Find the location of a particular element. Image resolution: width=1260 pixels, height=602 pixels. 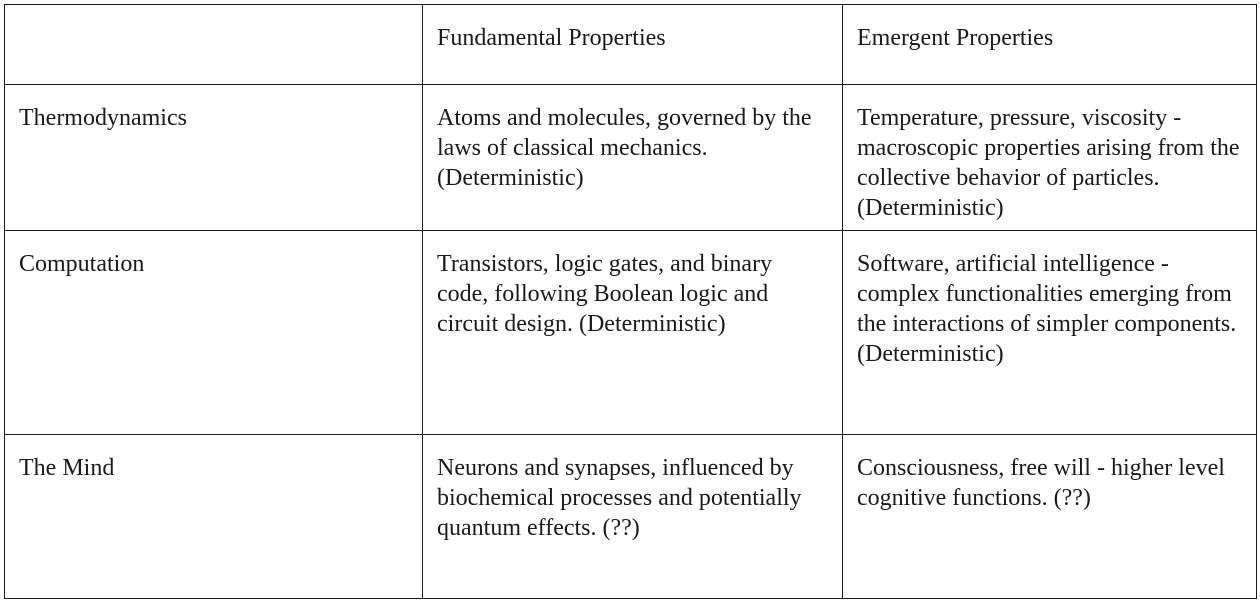

row-label-the-mind: The Mind is located at coordinates (213, 516).